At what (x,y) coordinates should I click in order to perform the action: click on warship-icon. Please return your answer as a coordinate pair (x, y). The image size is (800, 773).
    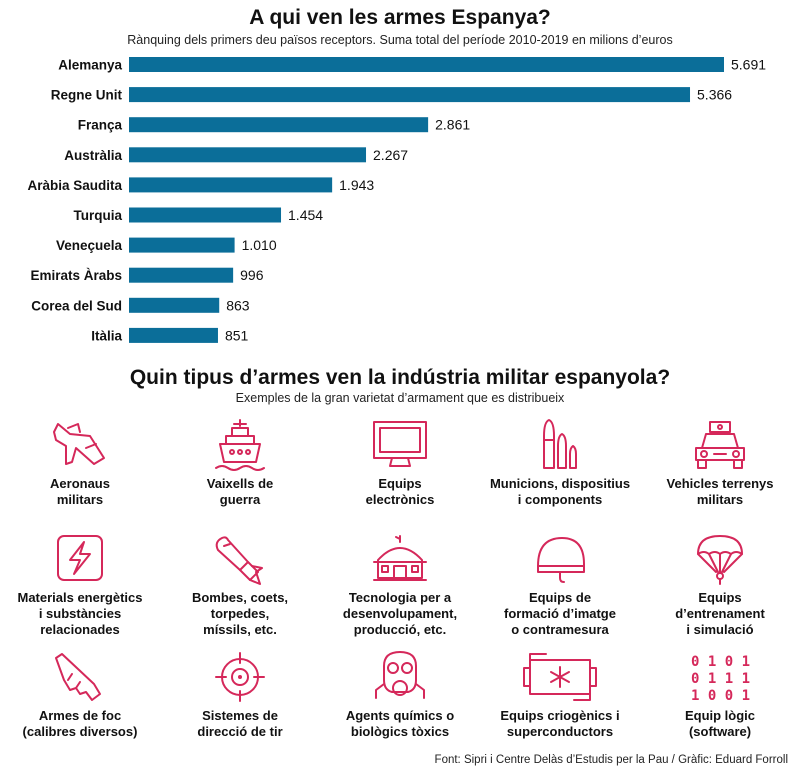
    Looking at the image, I should click on (240, 445).